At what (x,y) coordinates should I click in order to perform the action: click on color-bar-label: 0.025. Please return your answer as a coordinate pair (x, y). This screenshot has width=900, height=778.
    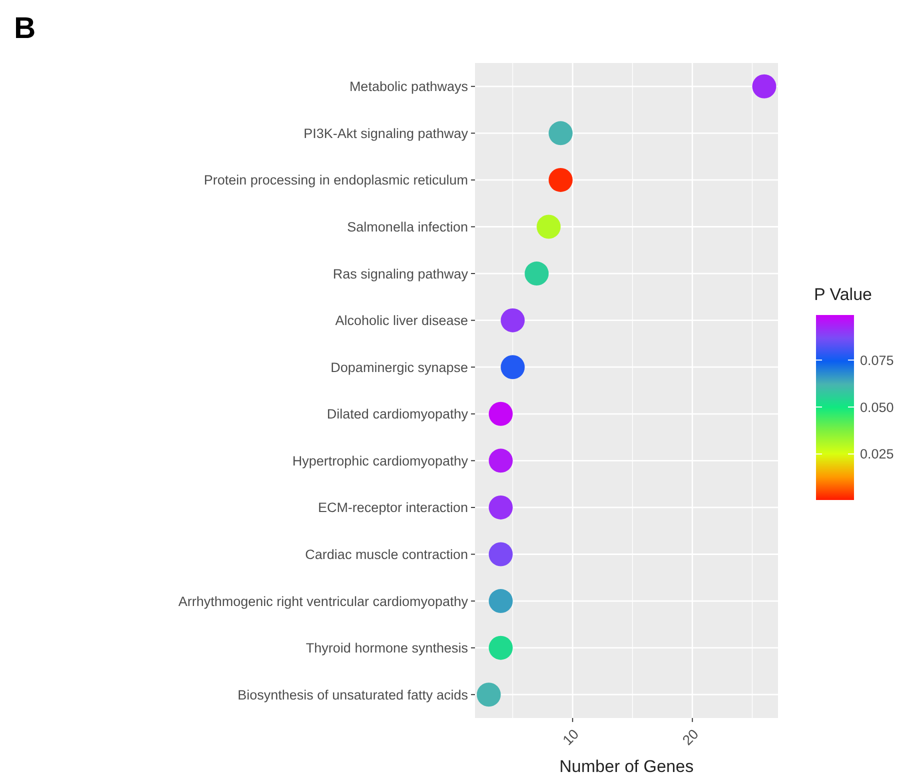
    Looking at the image, I should click on (877, 454).